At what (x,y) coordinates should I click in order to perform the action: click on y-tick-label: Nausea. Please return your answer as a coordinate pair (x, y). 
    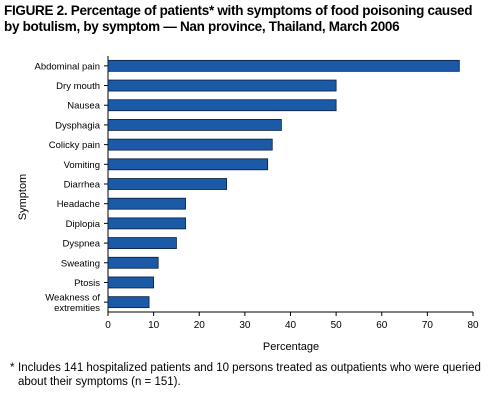
    Looking at the image, I should click on (83, 106).